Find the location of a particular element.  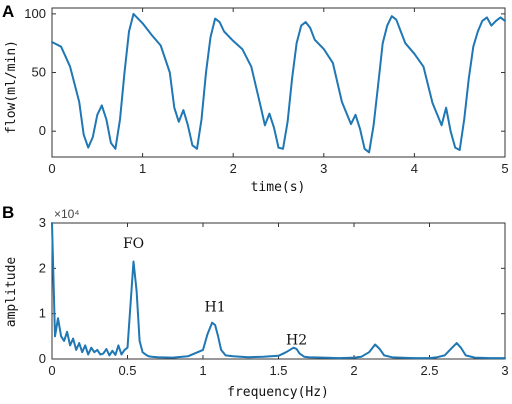

x-tick-label: 4 is located at coordinates (414, 168).